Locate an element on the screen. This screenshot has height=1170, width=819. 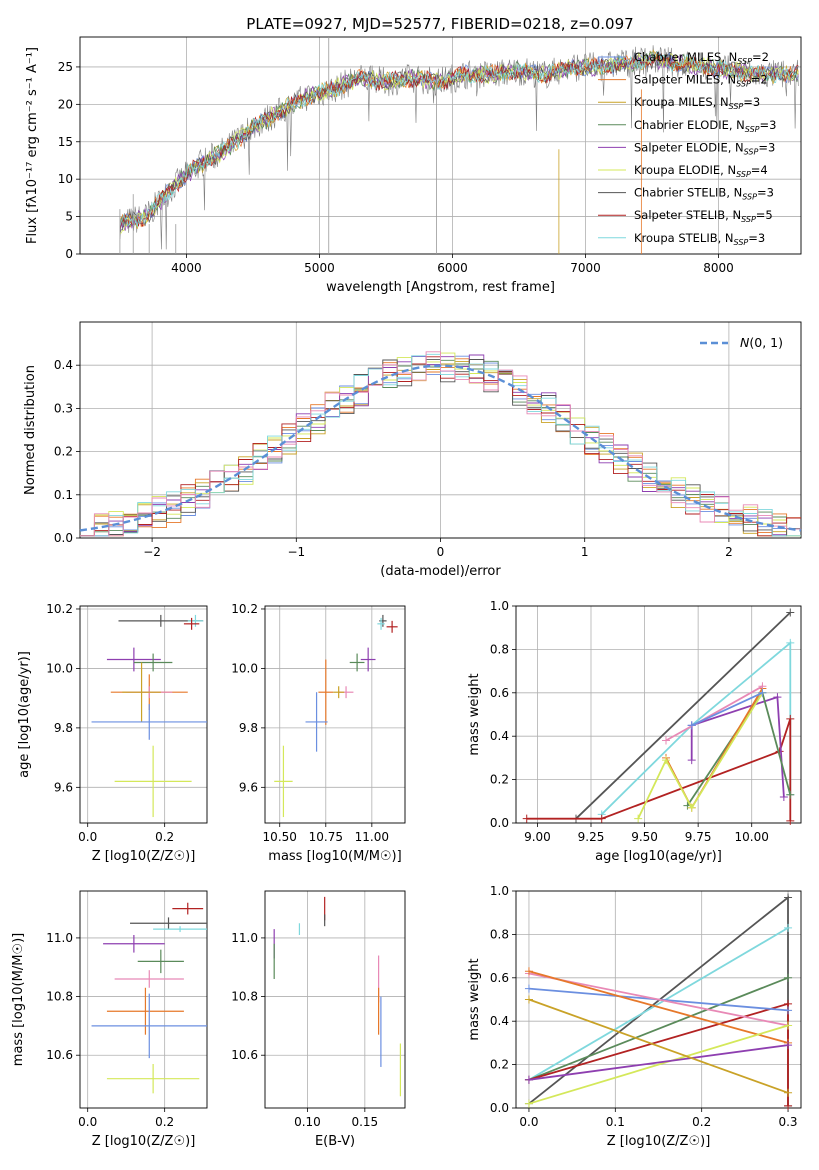
y-tick-label: 0.3 is located at coordinates (63, 408).